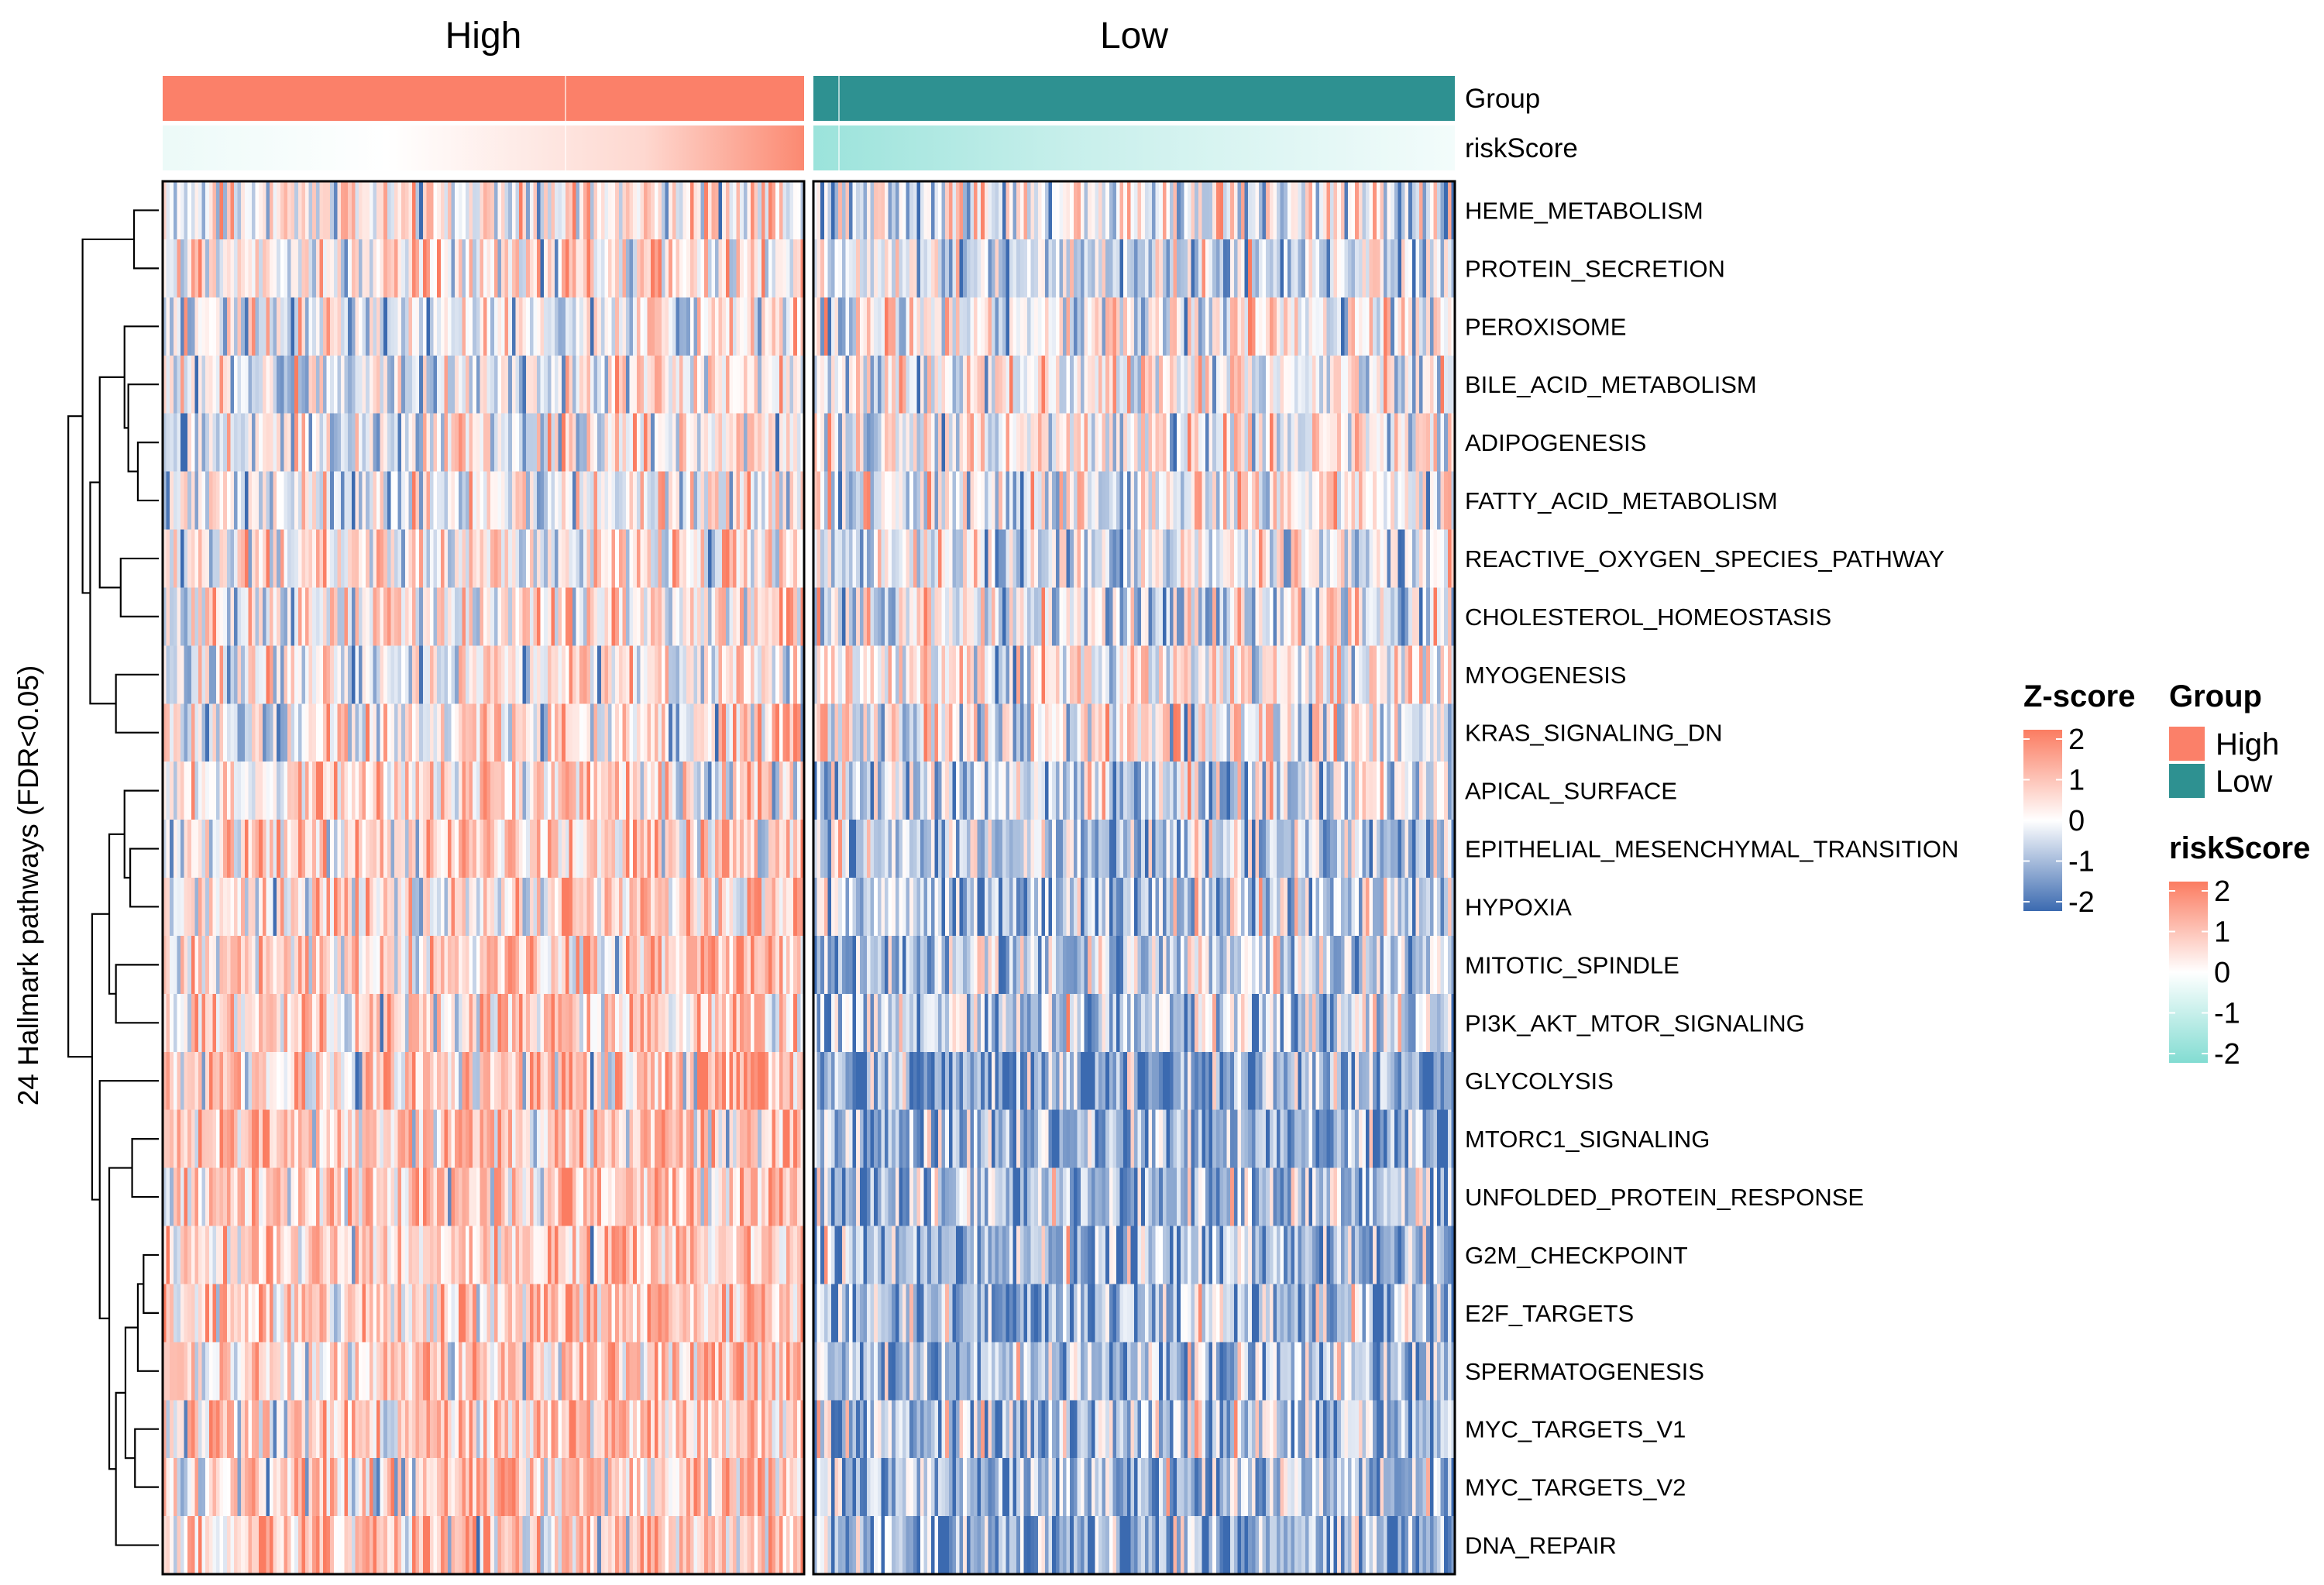  Describe the element at coordinates (1572, 964) in the screenshot. I see `row-label: MITOTIC_SPINDLE` at that location.